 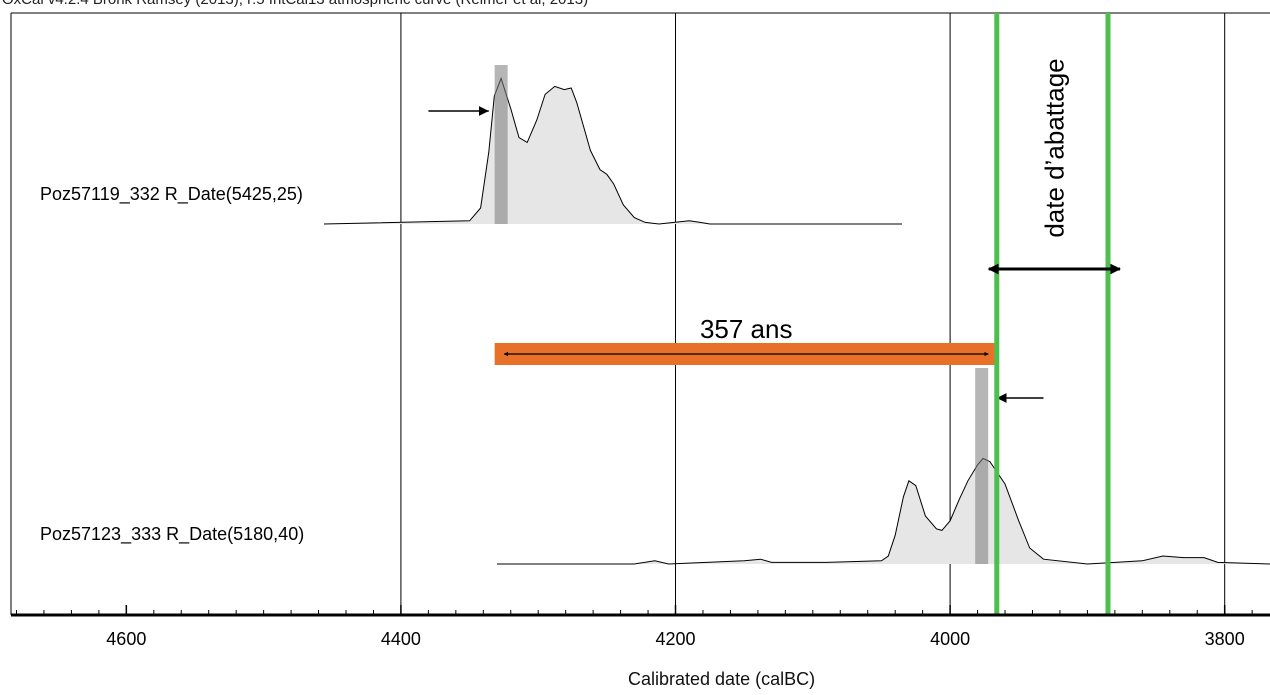 What do you see at coordinates (1054, 314) in the screenshot?
I see `felling-date: date d’abattage` at bounding box center [1054, 314].